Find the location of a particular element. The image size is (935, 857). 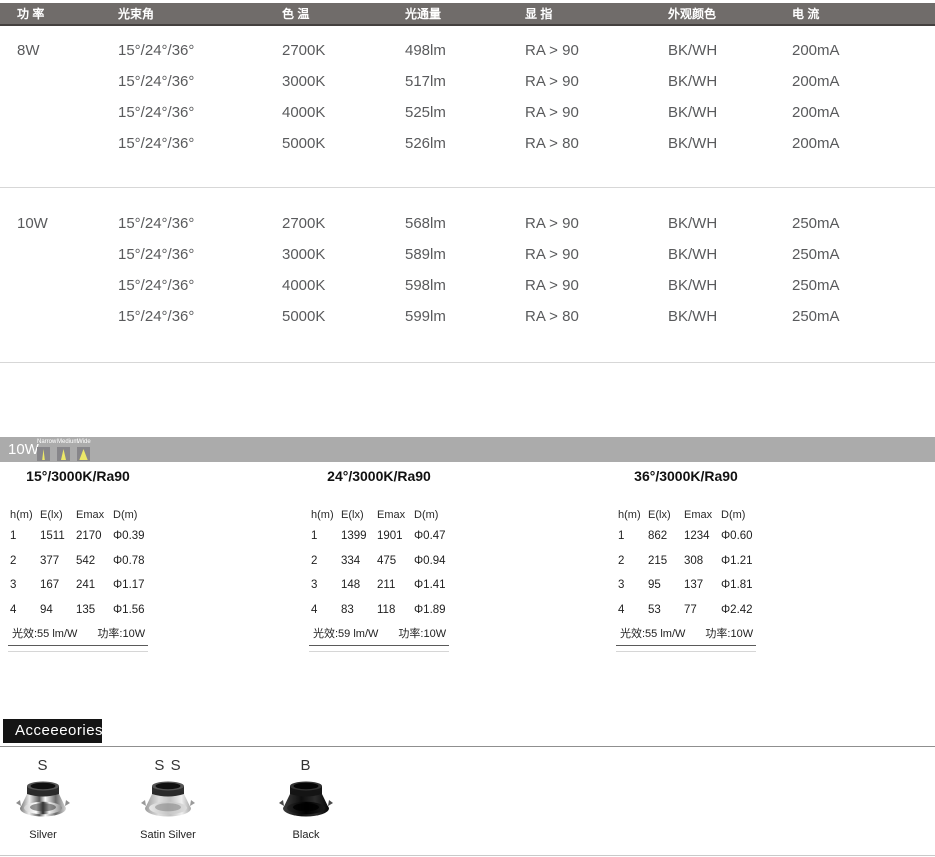

table-cell: Φ1.89 is located at coordinates (430, 609).